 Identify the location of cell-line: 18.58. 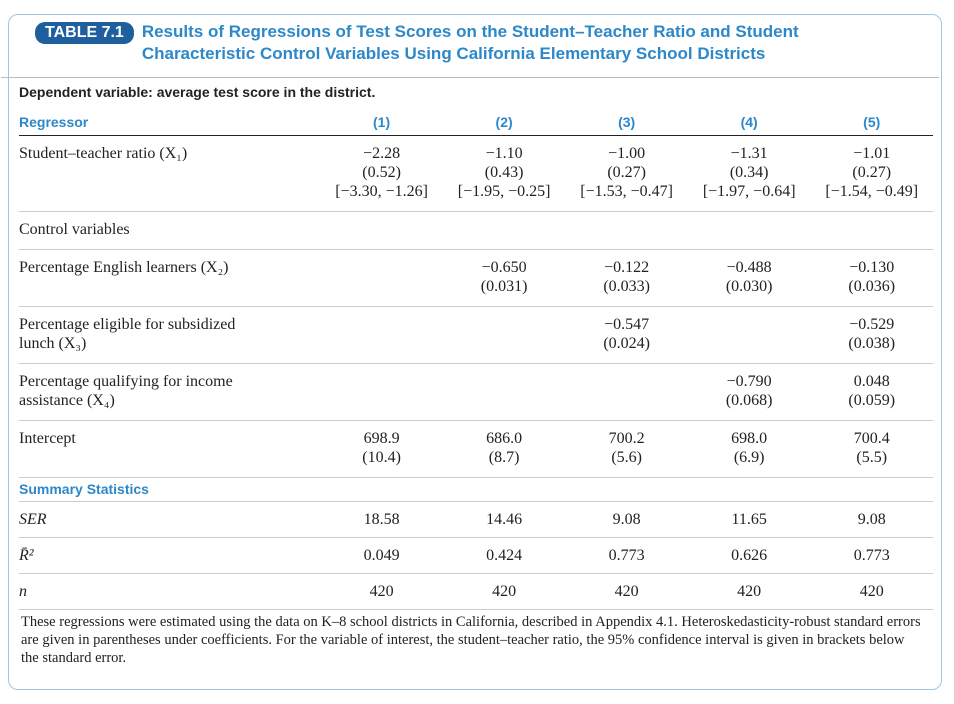
(381, 519).